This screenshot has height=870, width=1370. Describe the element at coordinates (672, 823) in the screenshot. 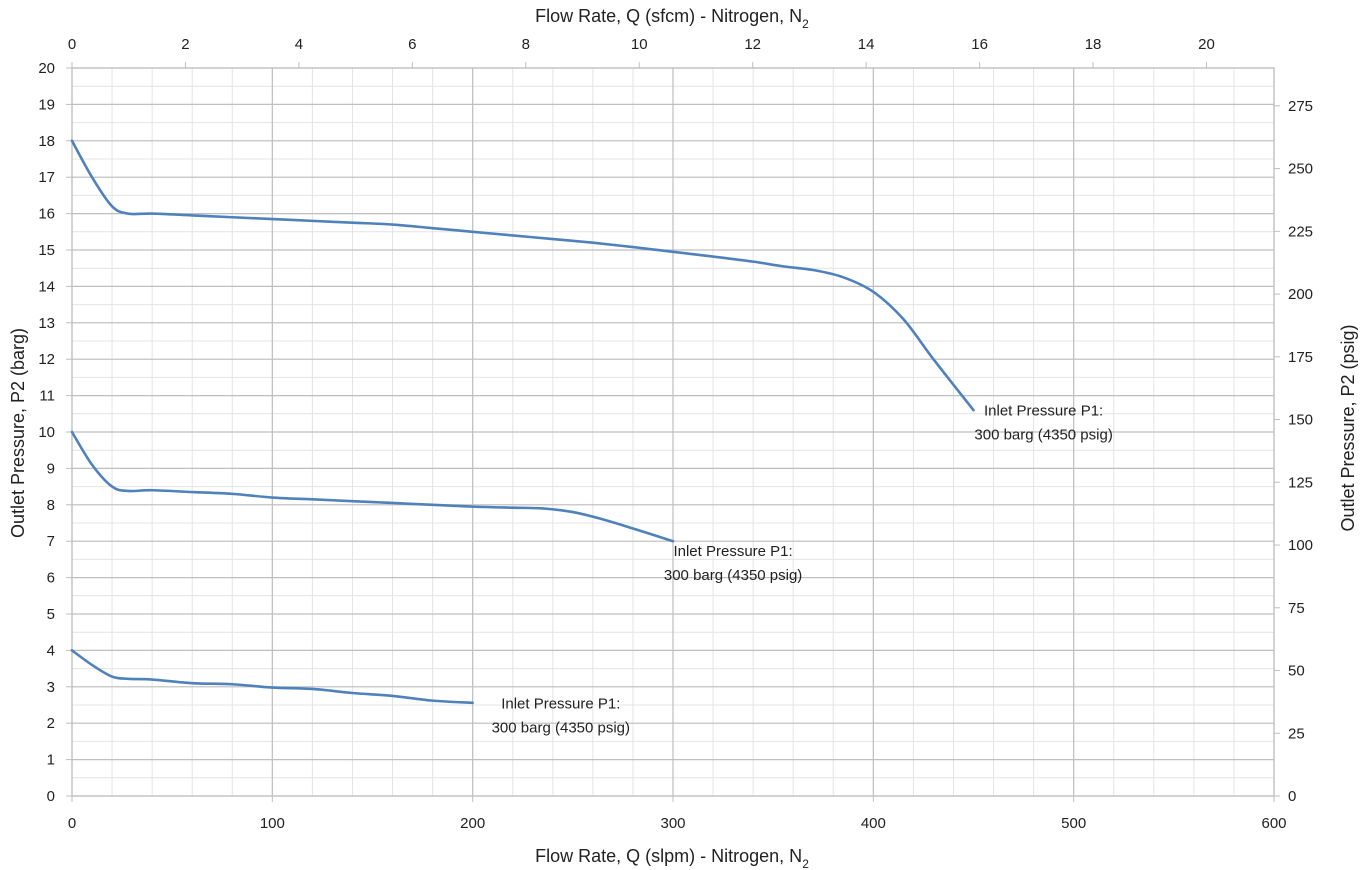

I see `x-tick-label: 300` at that location.